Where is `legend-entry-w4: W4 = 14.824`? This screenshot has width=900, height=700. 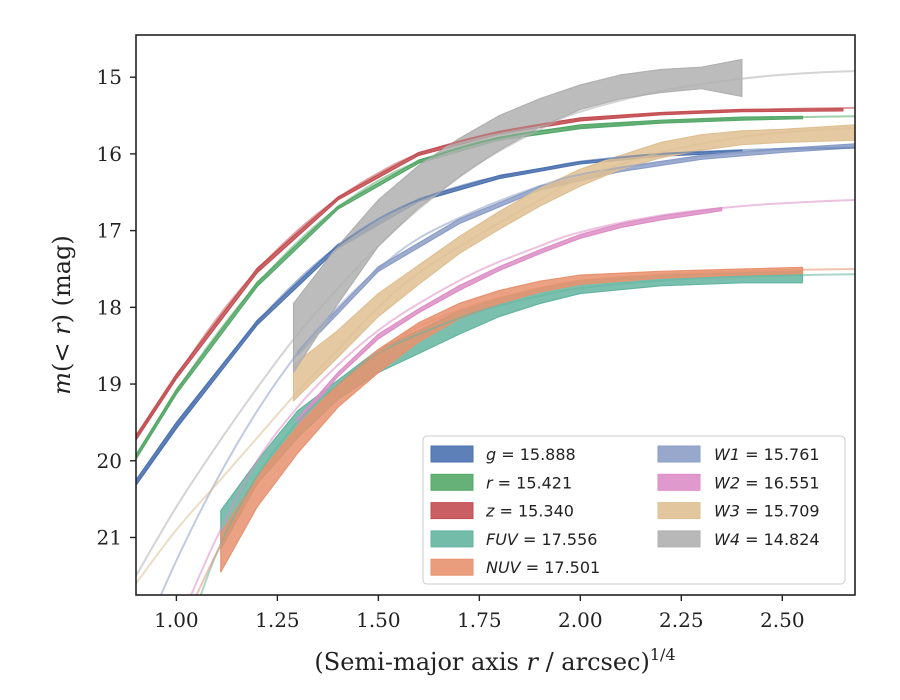 legend-entry-w4: W4 = 14.824 is located at coordinates (738, 539).